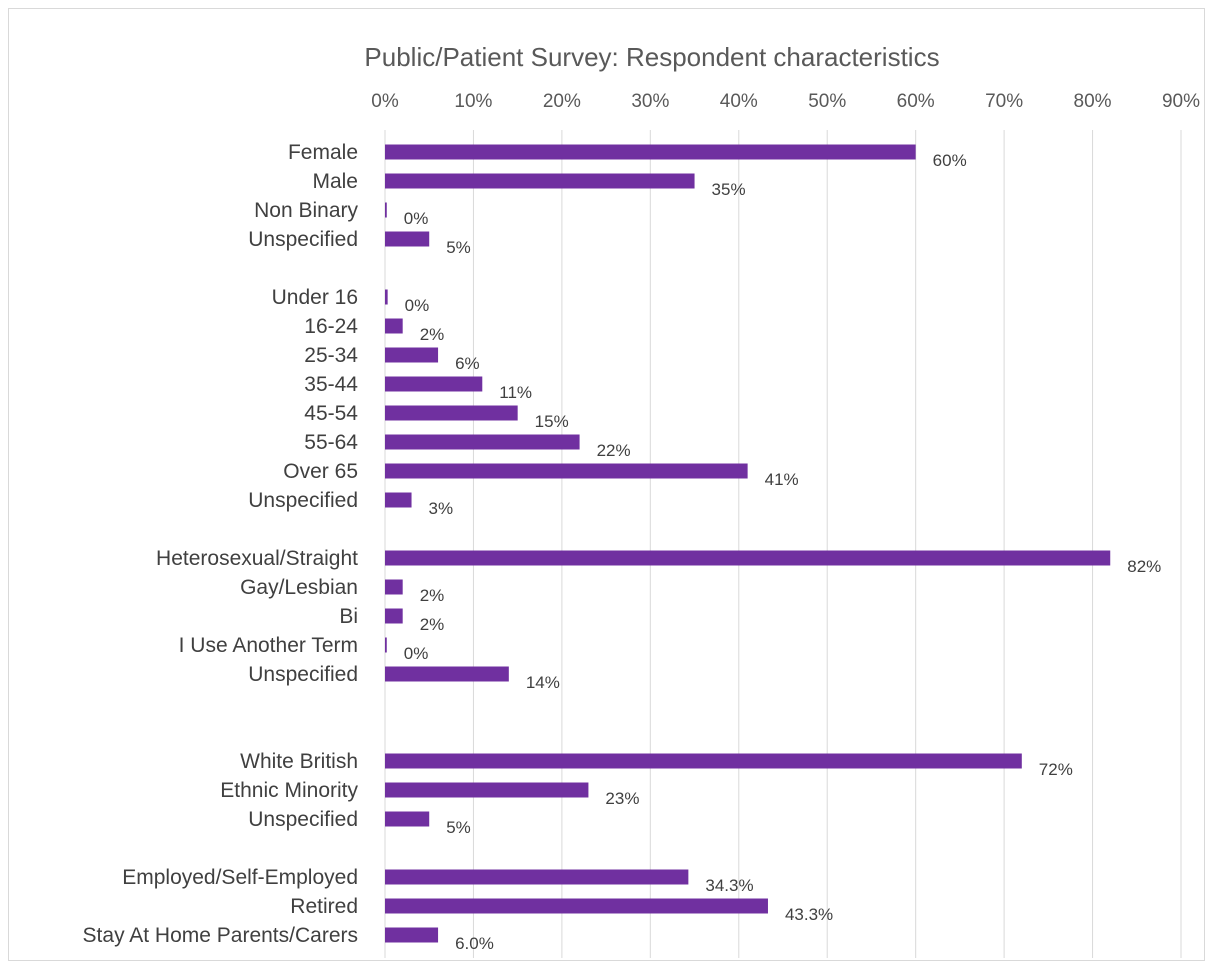 Image resolution: width=1214 pixels, height=971 pixels. What do you see at coordinates (543, 682) in the screenshot?
I see `data-label: 14%` at bounding box center [543, 682].